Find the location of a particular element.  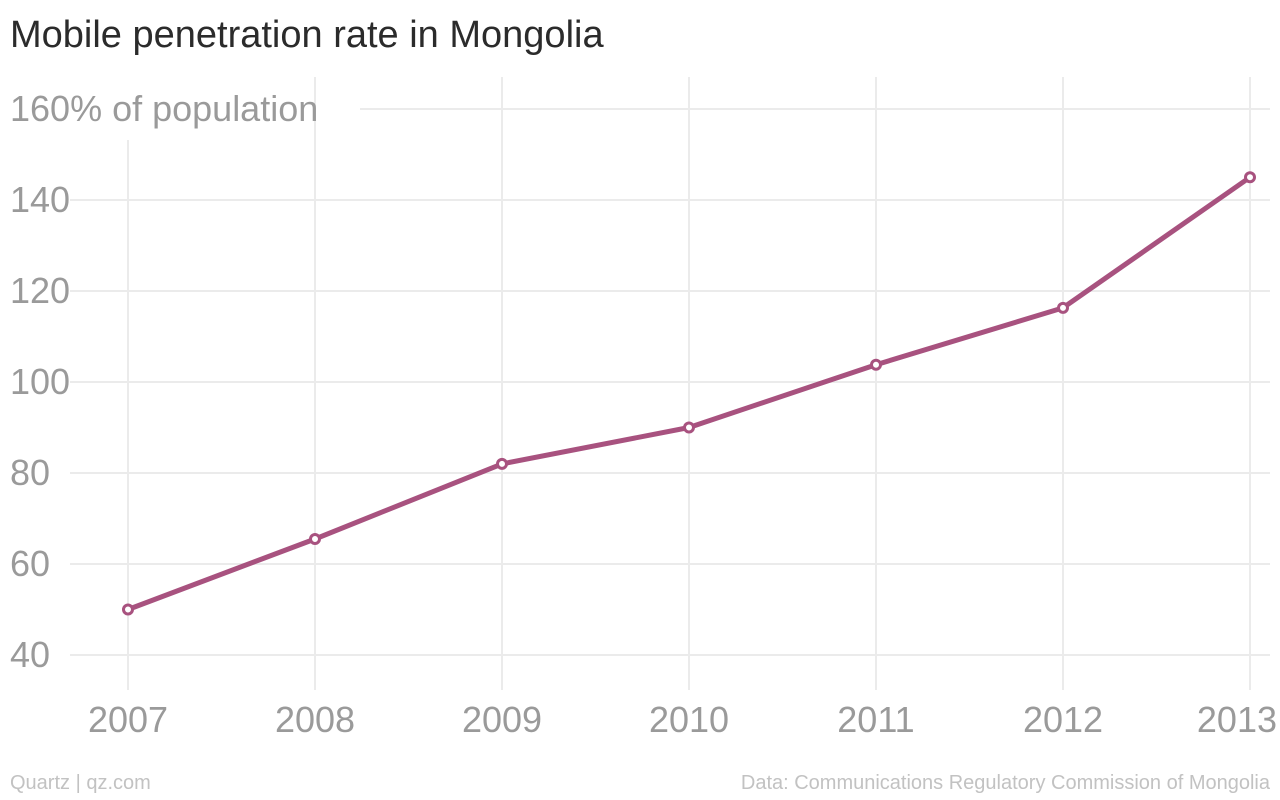

y-tick-label: 140 is located at coordinates (40, 199).